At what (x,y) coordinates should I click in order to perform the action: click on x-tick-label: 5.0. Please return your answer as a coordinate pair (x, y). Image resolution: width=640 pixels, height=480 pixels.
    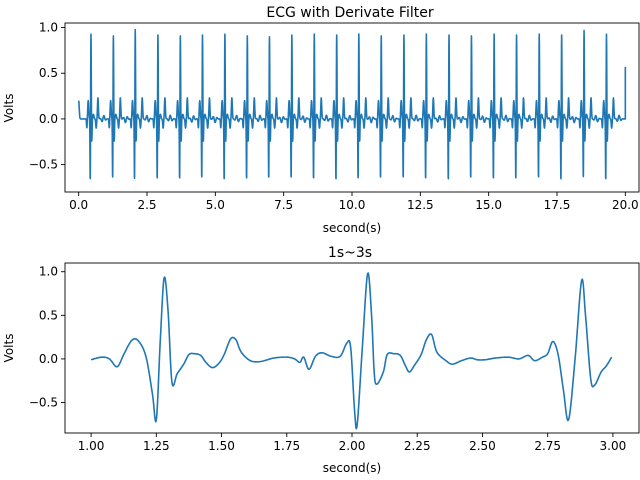
    Looking at the image, I should click on (215, 205).